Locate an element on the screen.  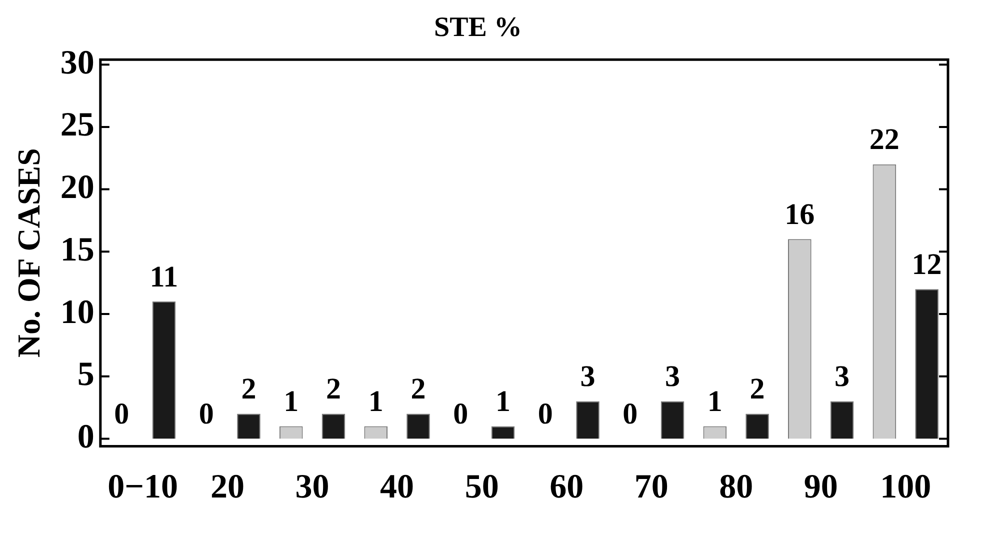
x-tick-label: 70 is located at coordinates (651, 487).